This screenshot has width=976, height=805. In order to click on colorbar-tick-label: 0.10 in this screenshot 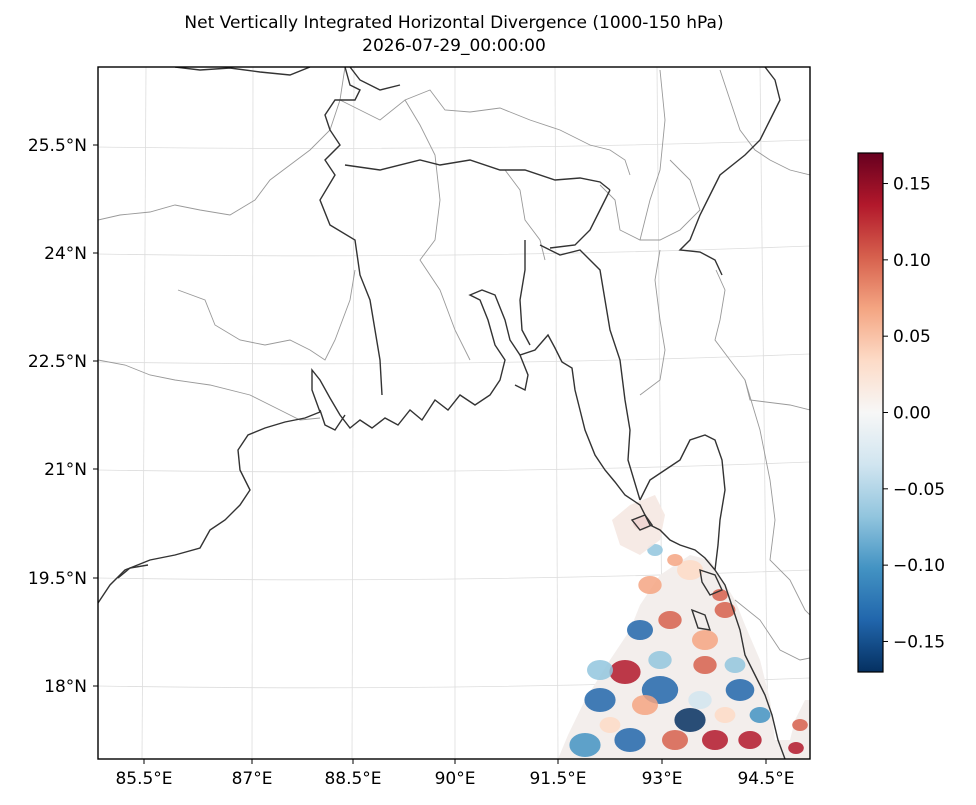, I will do `click(912, 261)`.